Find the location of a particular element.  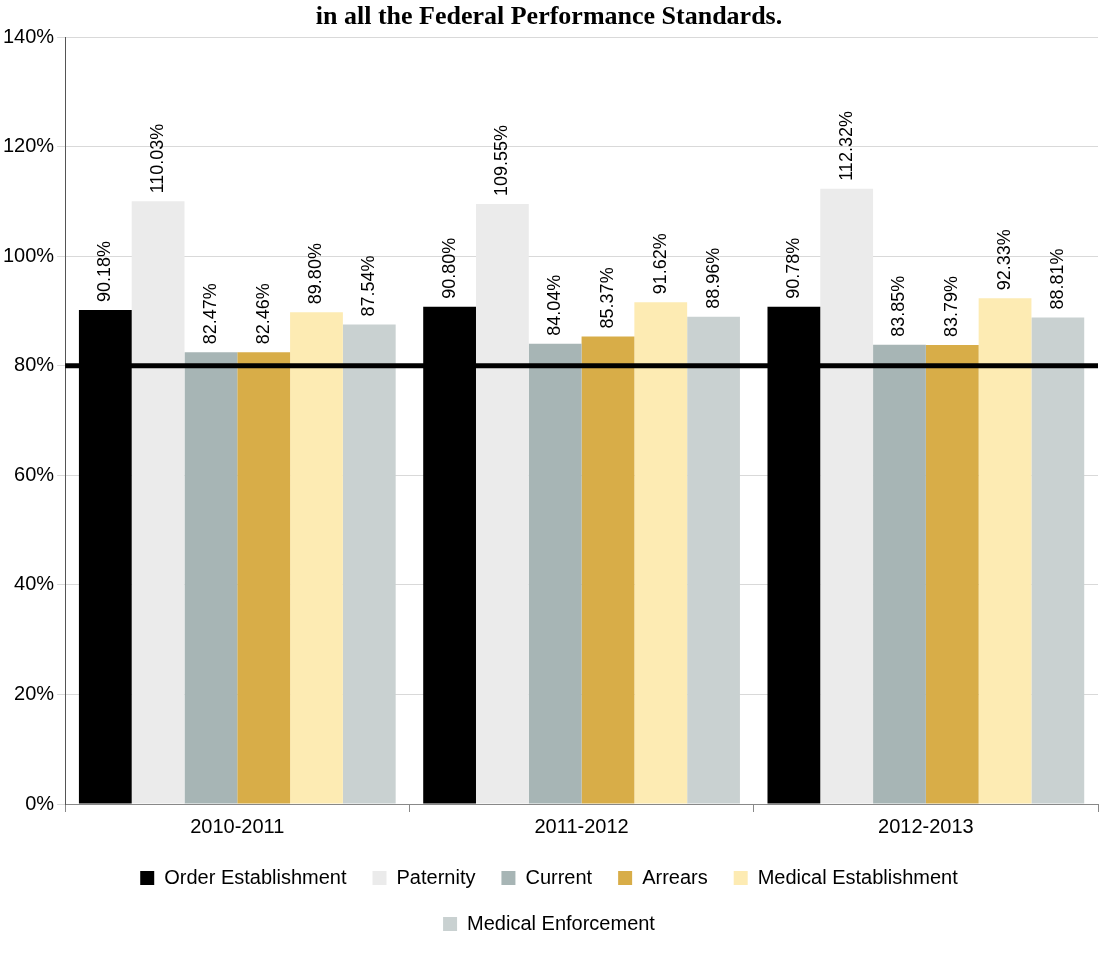

legend-label: Medical Enforcement is located at coordinates (561, 922).